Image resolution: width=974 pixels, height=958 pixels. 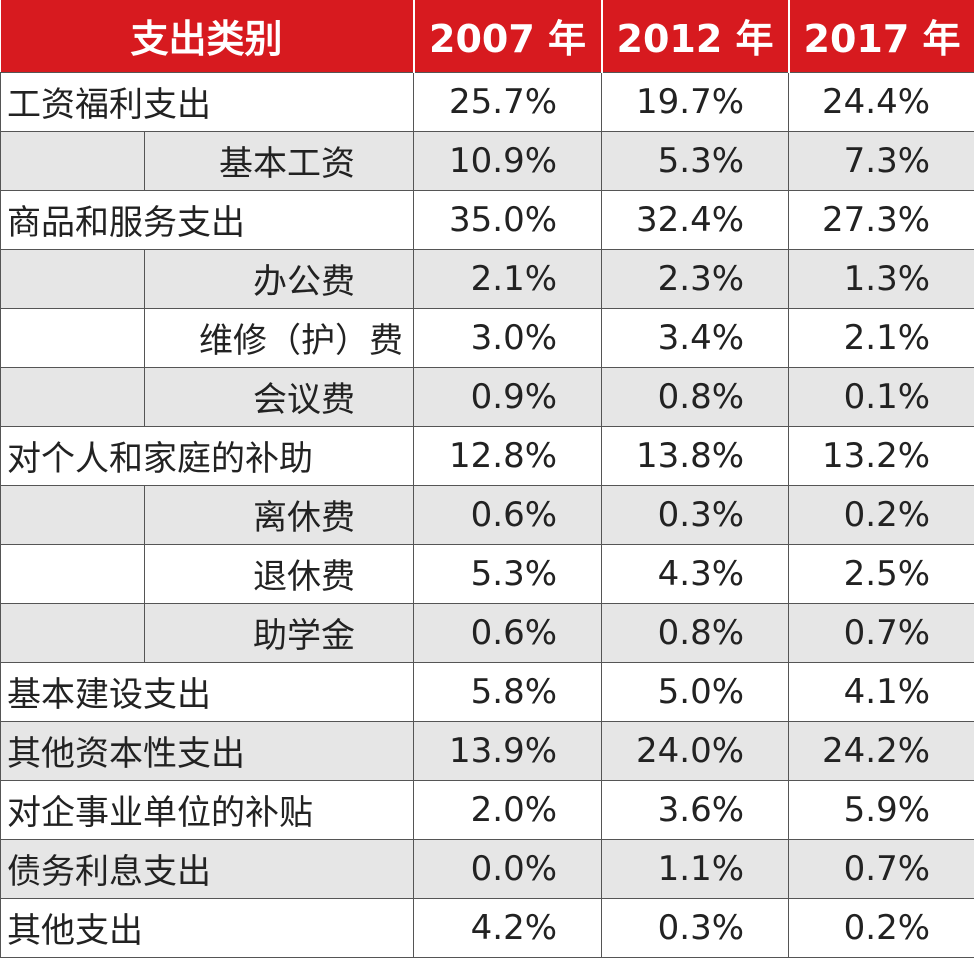 I want to click on category-label: 债务利息支出, so click(x=207, y=868).